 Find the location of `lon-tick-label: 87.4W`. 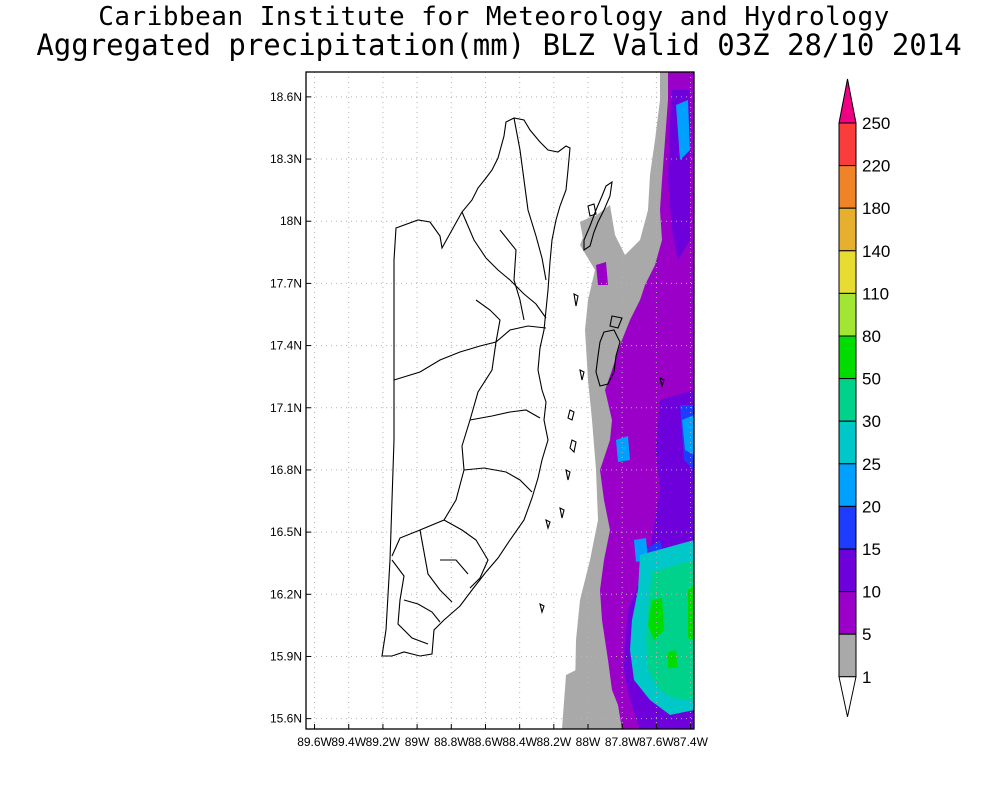

lon-tick-label: 87.4W is located at coordinates (690, 742).